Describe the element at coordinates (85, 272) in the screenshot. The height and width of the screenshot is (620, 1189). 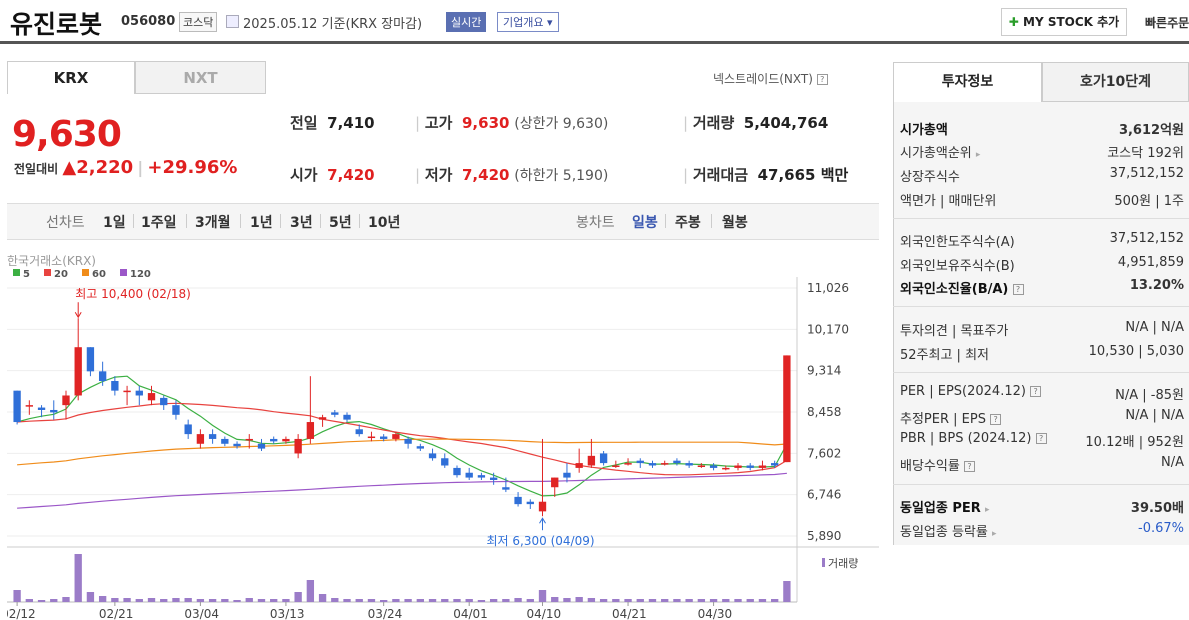
I see `legend-swatch` at that location.